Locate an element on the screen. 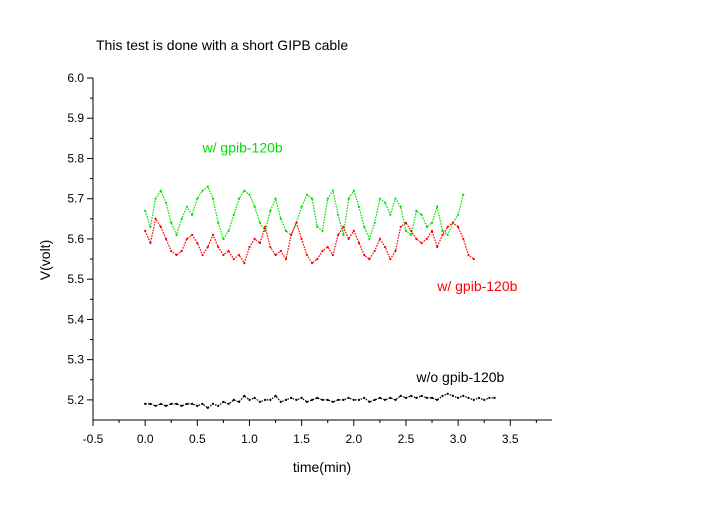 This screenshot has height=509, width=720. y-tick-label: 5.5 is located at coordinates (75, 279).